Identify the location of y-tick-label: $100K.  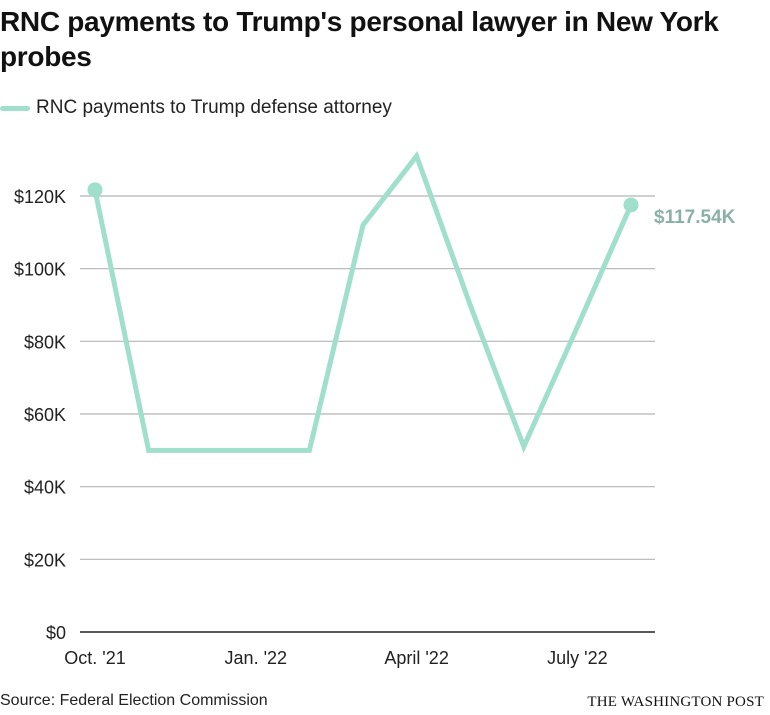
(40, 270).